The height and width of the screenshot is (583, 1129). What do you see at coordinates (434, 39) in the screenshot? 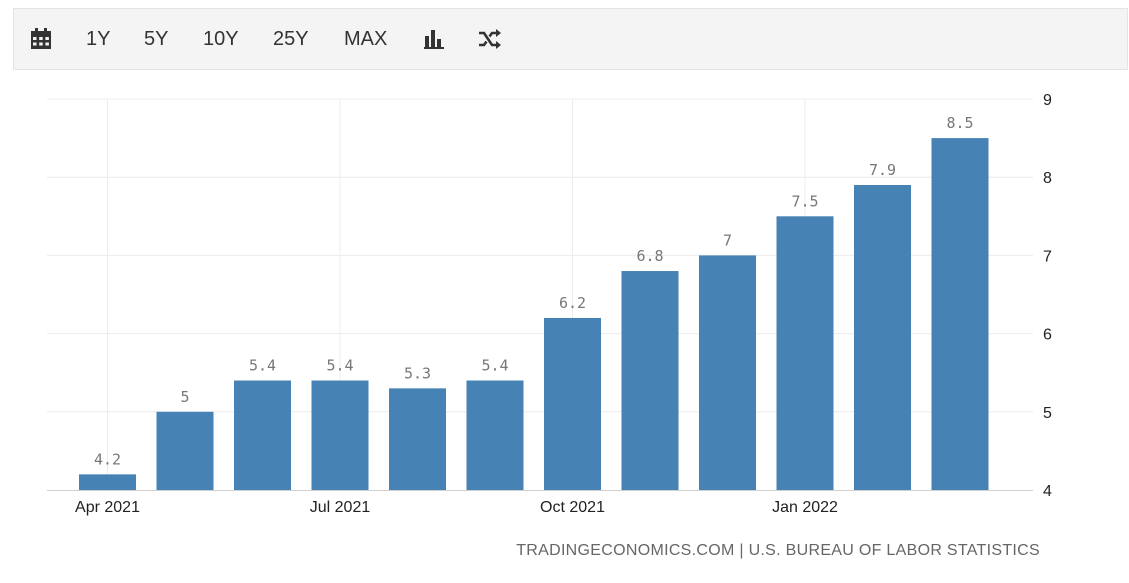
I see `bar-chart-icon` at bounding box center [434, 39].